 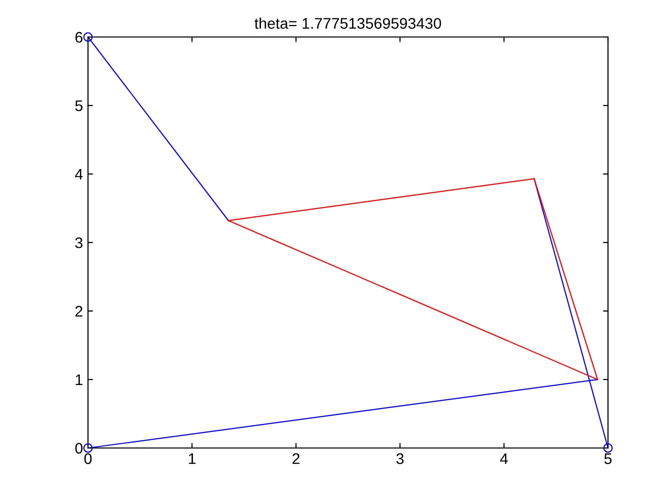 I want to click on x-tick-label: 5, so click(x=608, y=458).